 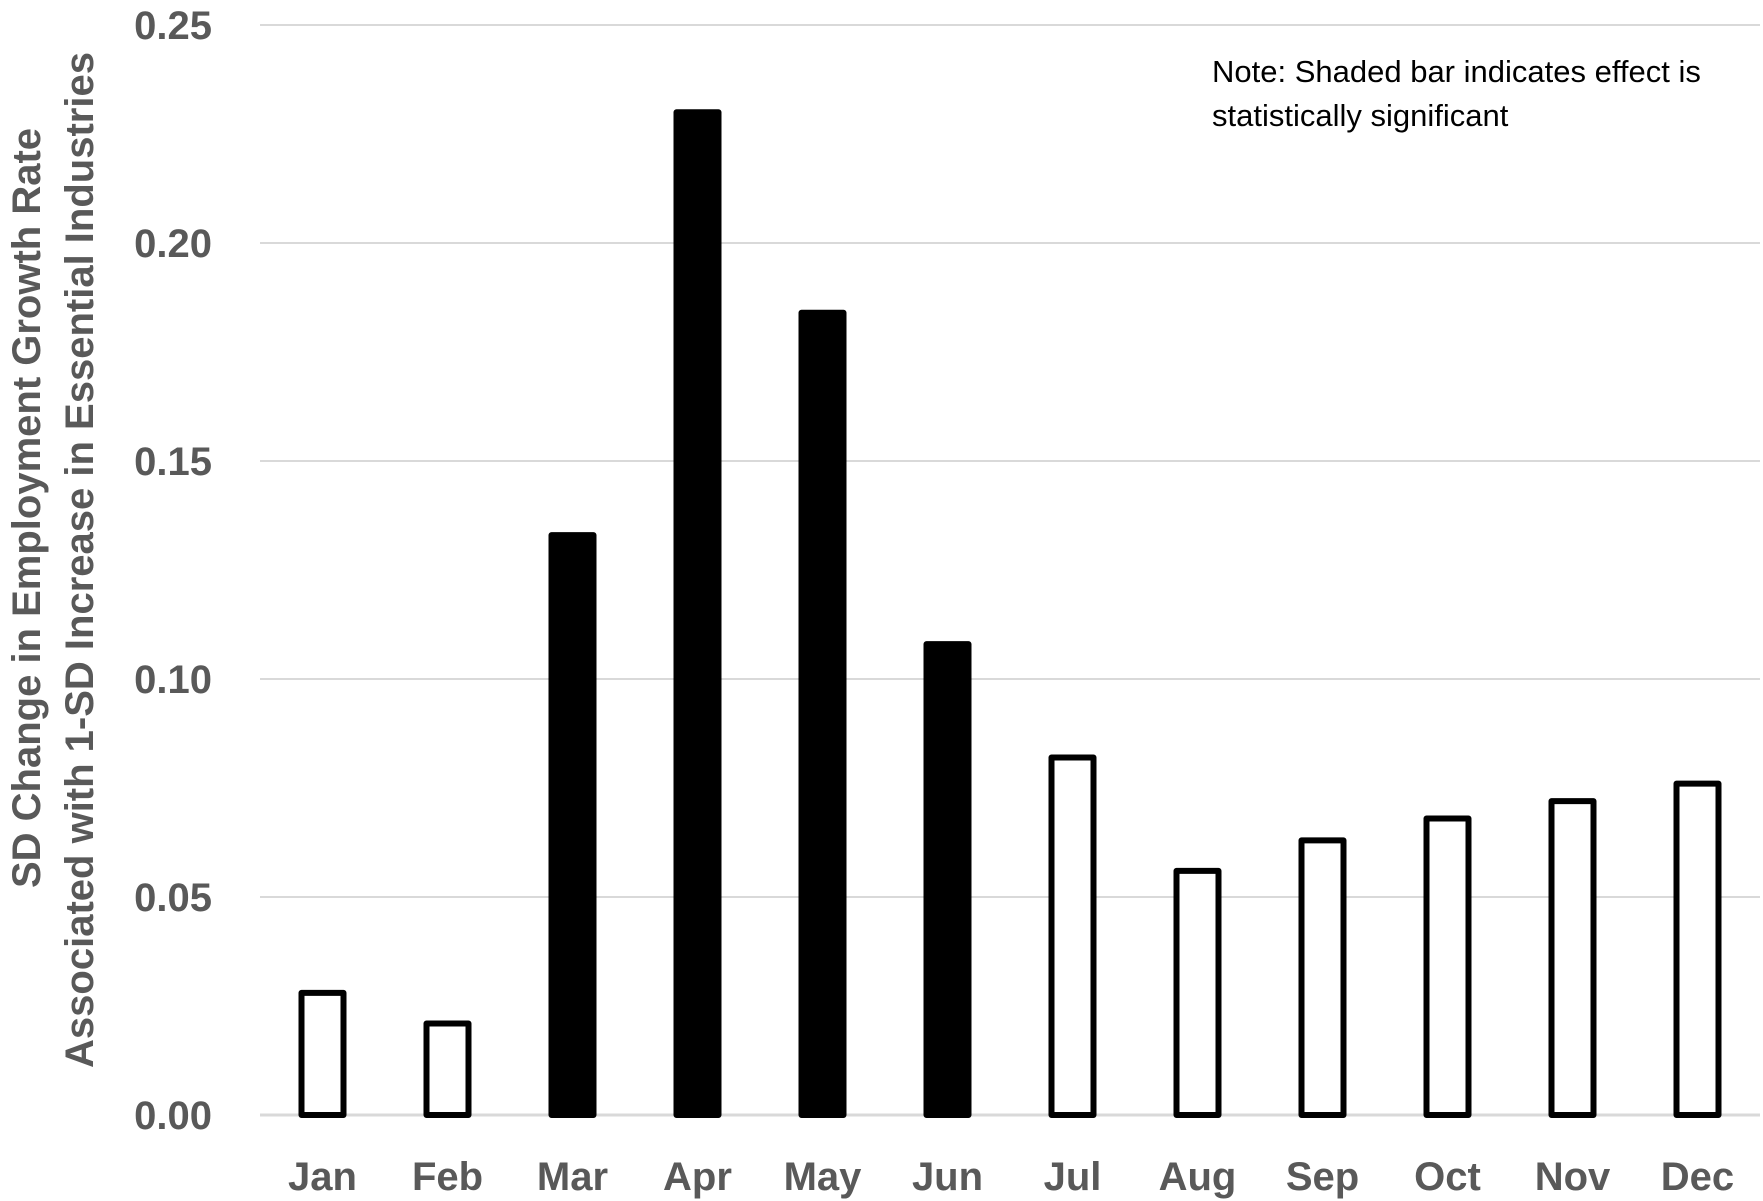 What do you see at coordinates (1697, 1177) in the screenshot?
I see `x-tick-label-dec: Dec` at bounding box center [1697, 1177].